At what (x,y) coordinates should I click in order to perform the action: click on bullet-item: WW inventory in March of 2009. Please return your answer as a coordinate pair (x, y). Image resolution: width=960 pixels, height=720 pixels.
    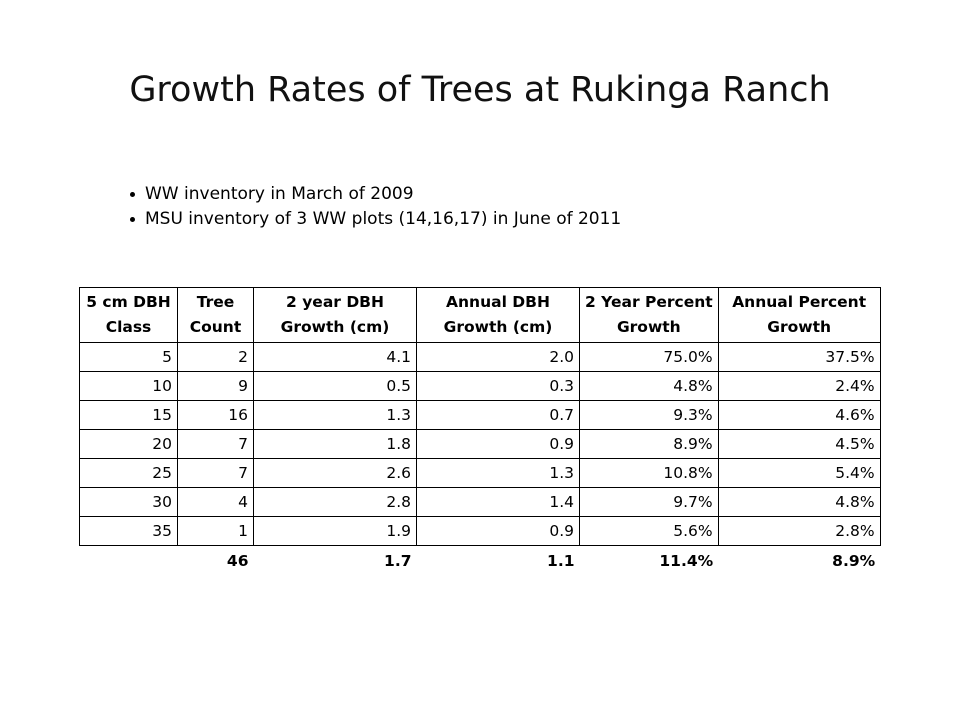
    Looking at the image, I should click on (374, 194).